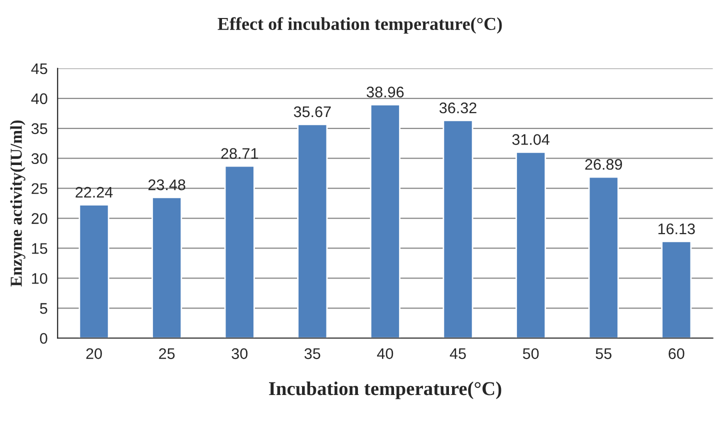 This screenshot has height=428, width=720. I want to click on x-tick-label: 60, so click(676, 354).